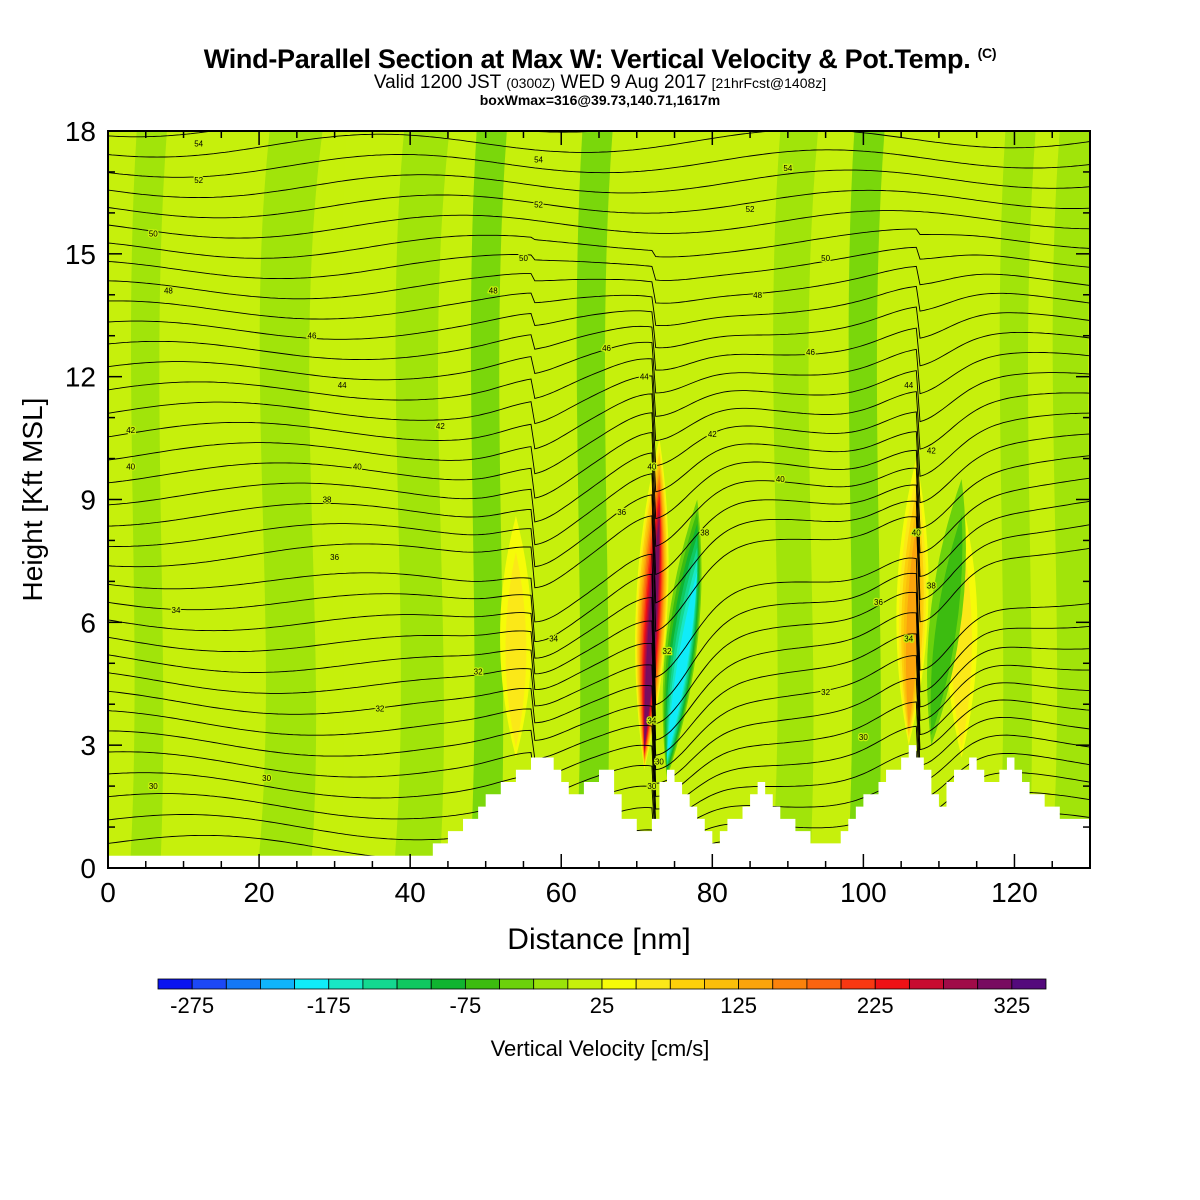 Image resolution: width=1200 pixels, height=1200 pixels. Describe the element at coordinates (561, 892) in the screenshot. I see `x-tick-label: 60` at that location.